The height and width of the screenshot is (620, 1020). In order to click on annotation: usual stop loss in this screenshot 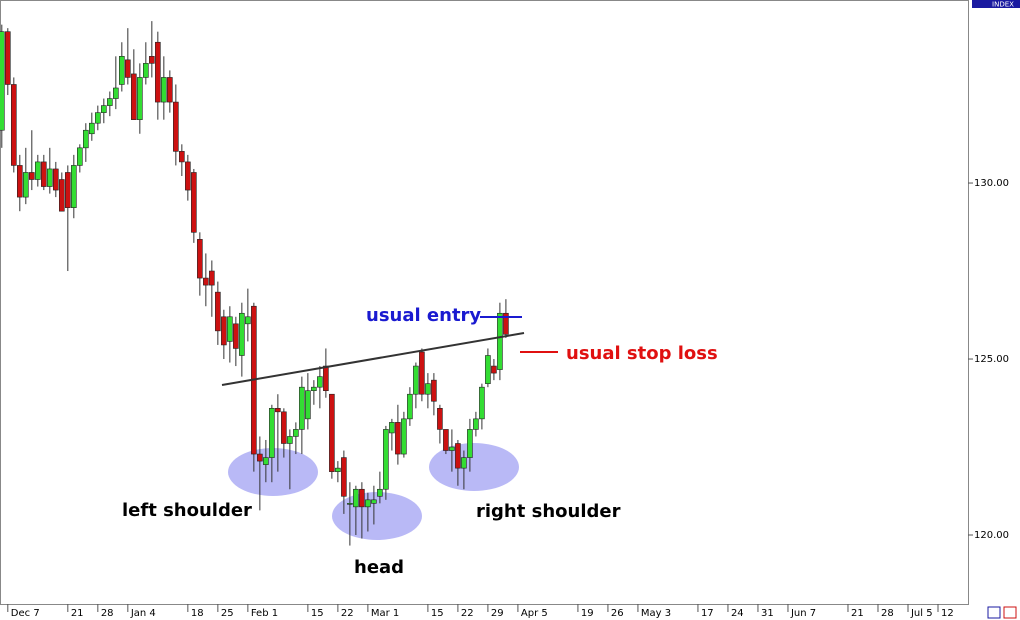, I will do `click(642, 353)`.